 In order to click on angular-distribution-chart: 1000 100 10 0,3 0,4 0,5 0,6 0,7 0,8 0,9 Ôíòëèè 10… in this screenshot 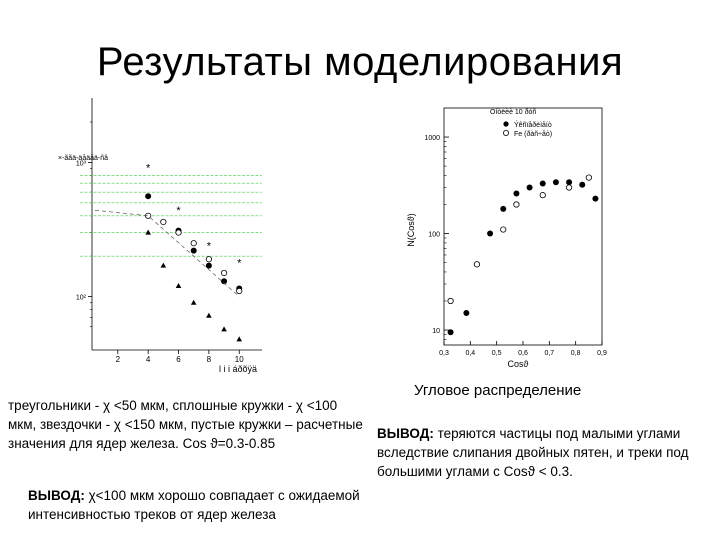, I will do `click(506, 238)`.